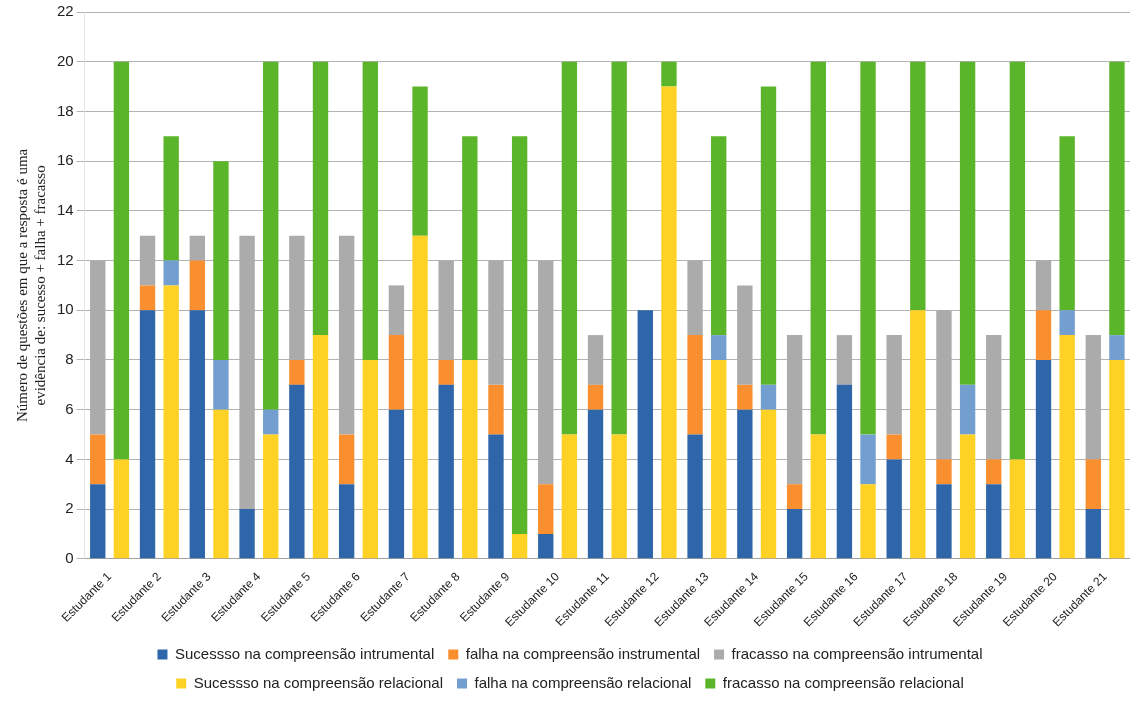 The image size is (1140, 706). I want to click on y-tick-label: 22, so click(65, 11).